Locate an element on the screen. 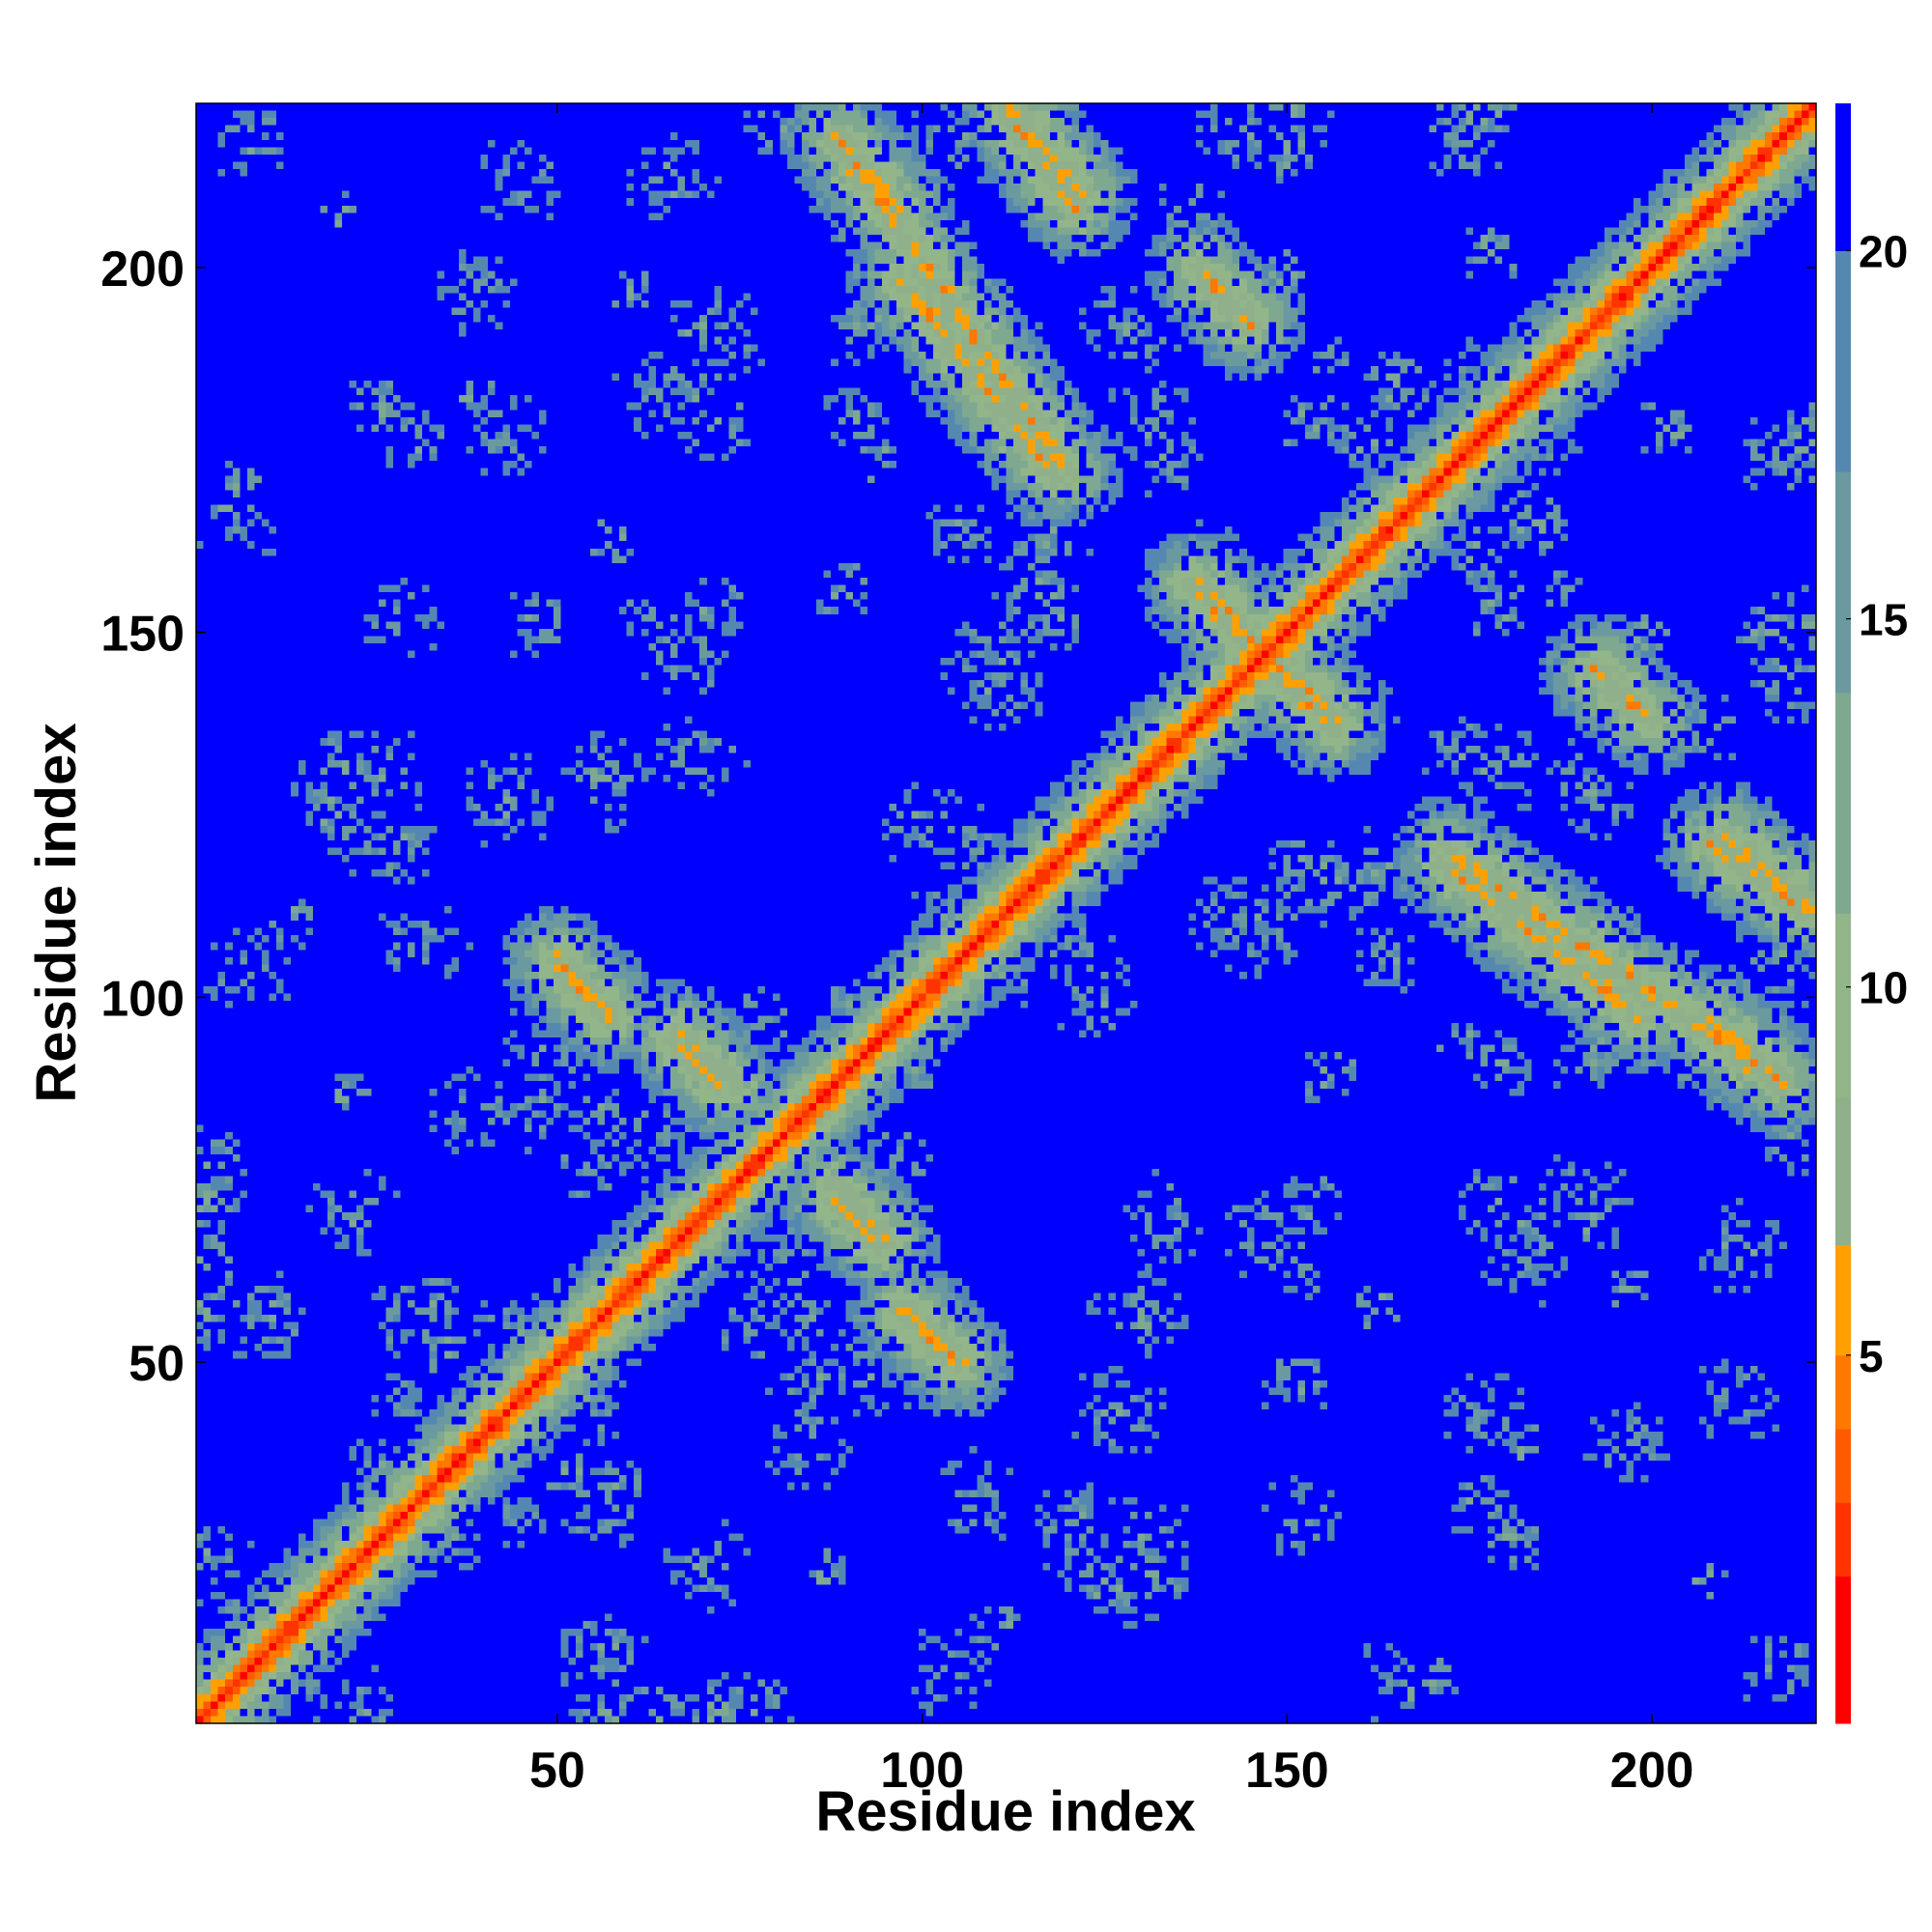  colorbar-tick-label: 20 is located at coordinates (1883, 251).